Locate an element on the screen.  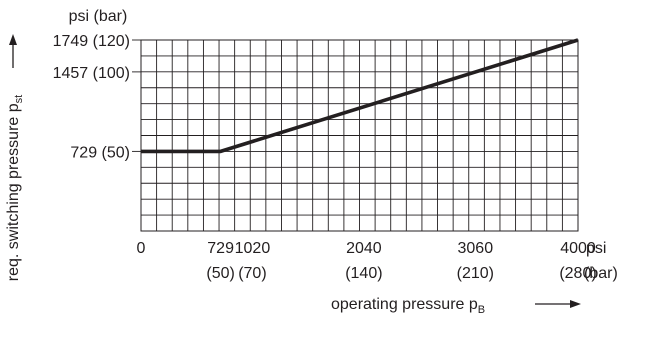
y-tick-label: 1749 (120) is located at coordinates (91, 41).